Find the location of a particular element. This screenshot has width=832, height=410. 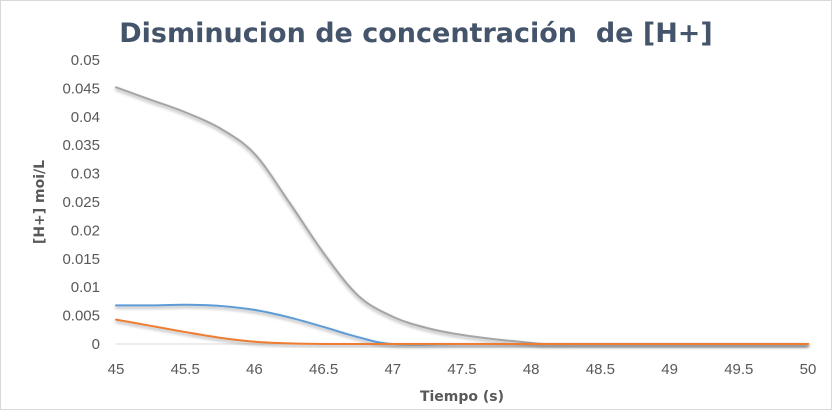

x-tick-label: 46 is located at coordinates (254, 369).